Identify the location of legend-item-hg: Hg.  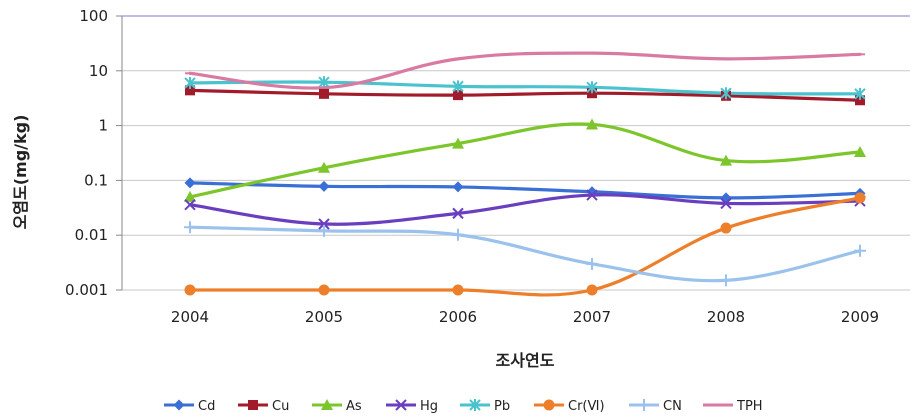
(412, 406).